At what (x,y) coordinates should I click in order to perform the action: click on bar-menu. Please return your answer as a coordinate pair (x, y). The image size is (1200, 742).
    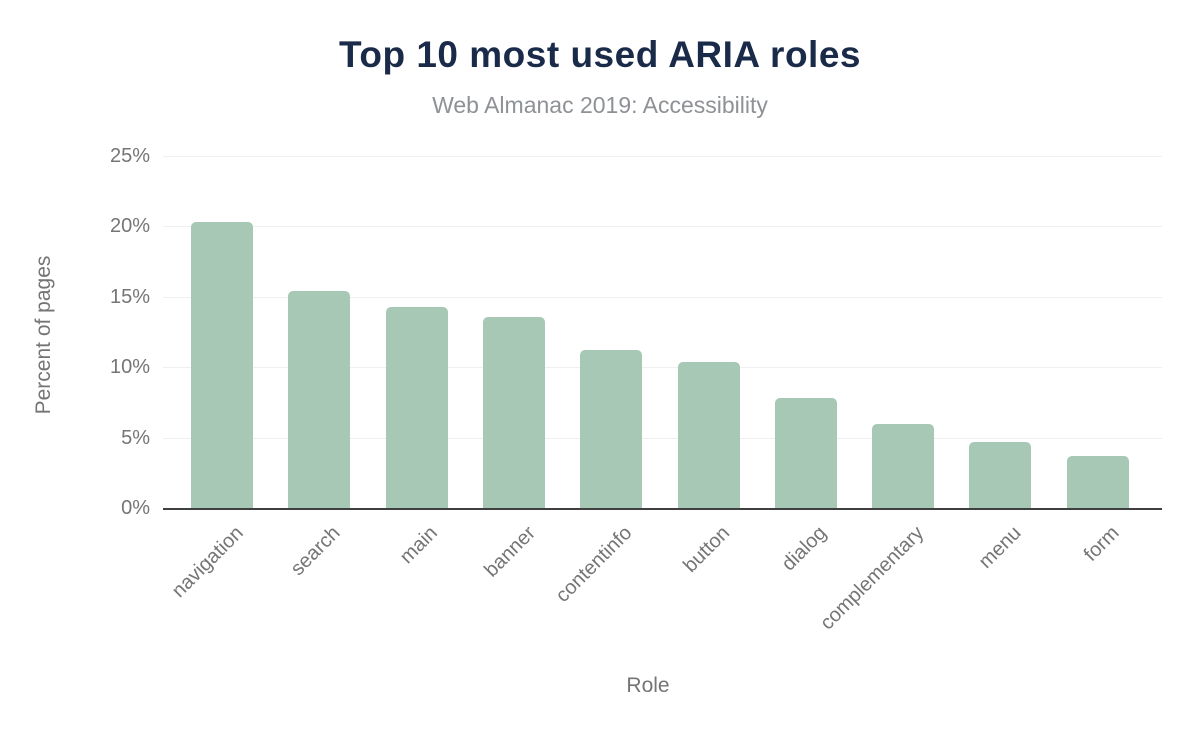
    Looking at the image, I should click on (1000, 474).